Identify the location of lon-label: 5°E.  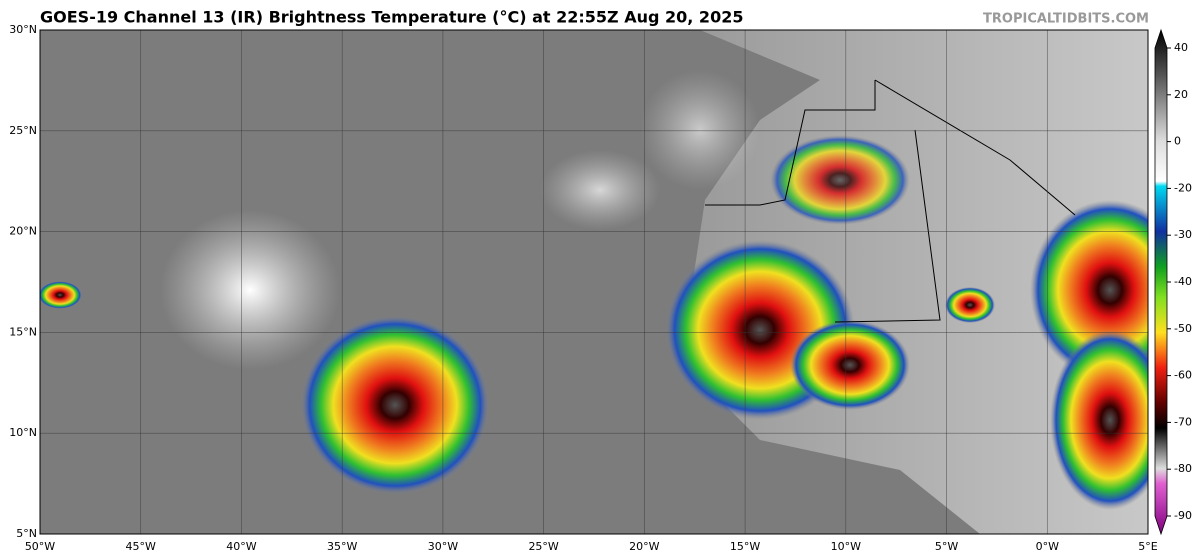
(1147, 546).